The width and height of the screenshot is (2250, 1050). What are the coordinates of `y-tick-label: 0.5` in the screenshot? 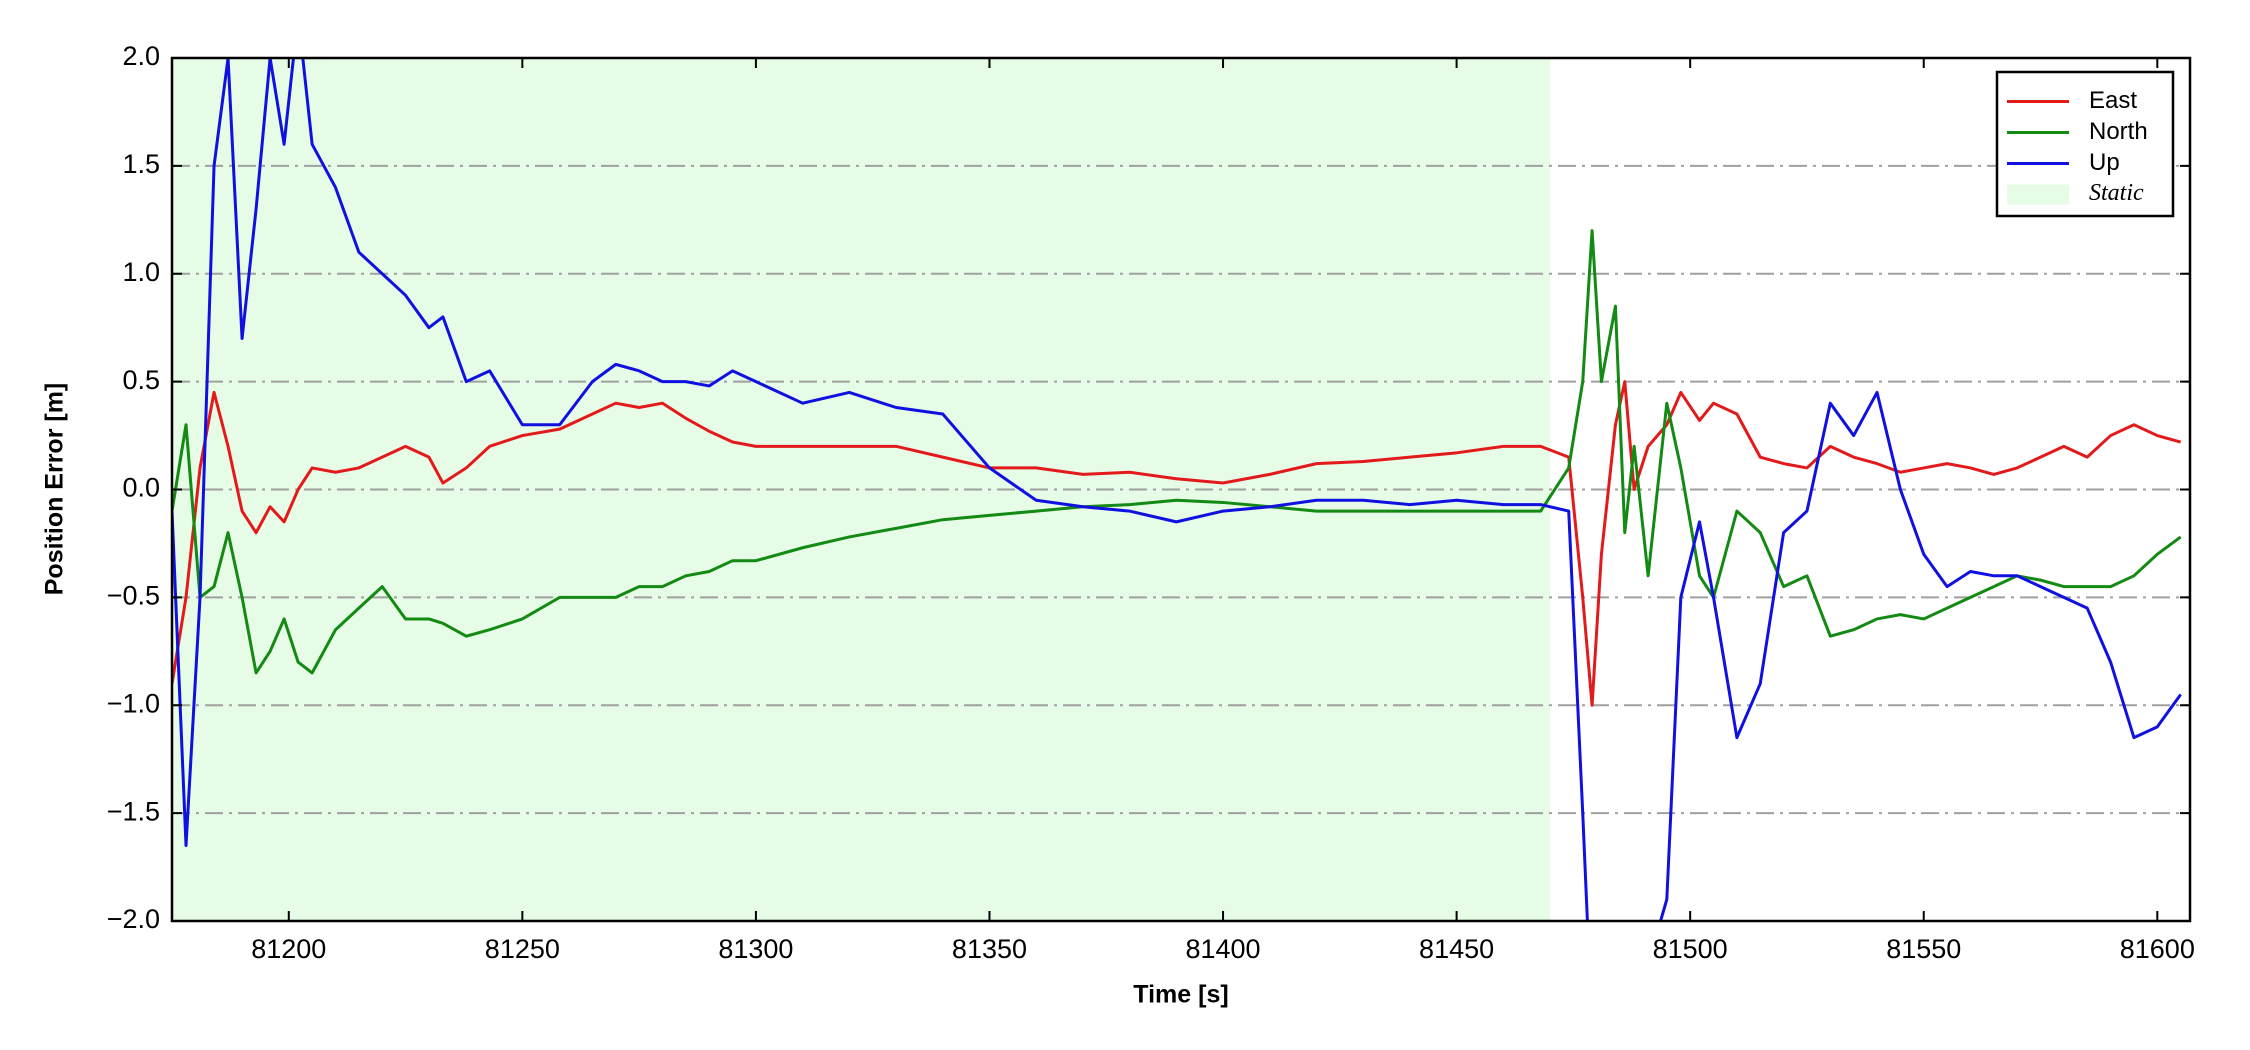 It's located at (141, 380).